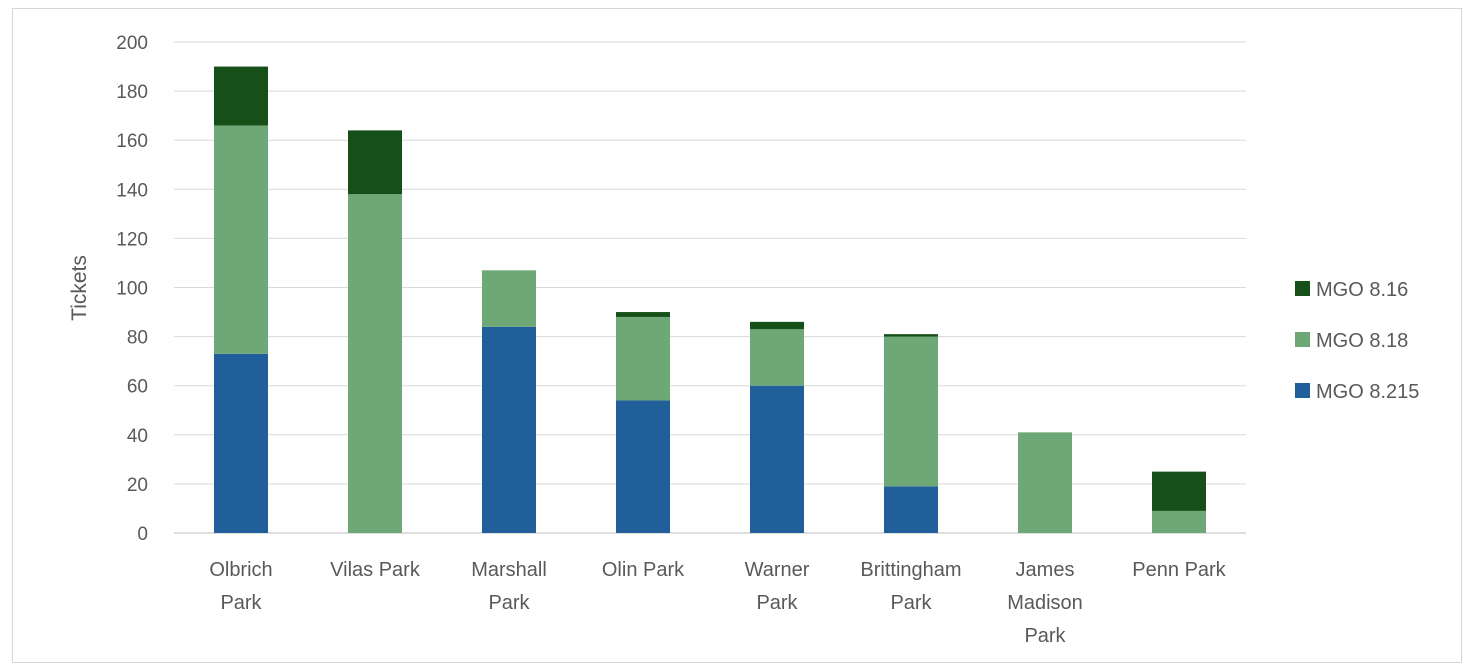 The width and height of the screenshot is (1476, 667). Describe the element at coordinates (1179, 570) in the screenshot. I see `x-category-label: Penn Park` at that location.